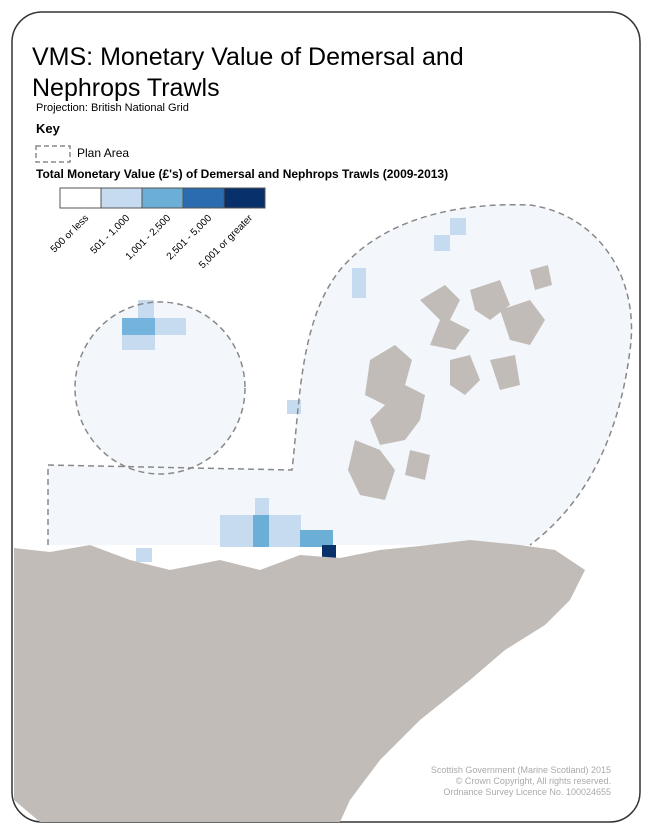 Image resolution: width=651 pixels, height=834 pixels. Describe the element at coordinates (53, 154) in the screenshot. I see `plan-area-swatch` at that location.